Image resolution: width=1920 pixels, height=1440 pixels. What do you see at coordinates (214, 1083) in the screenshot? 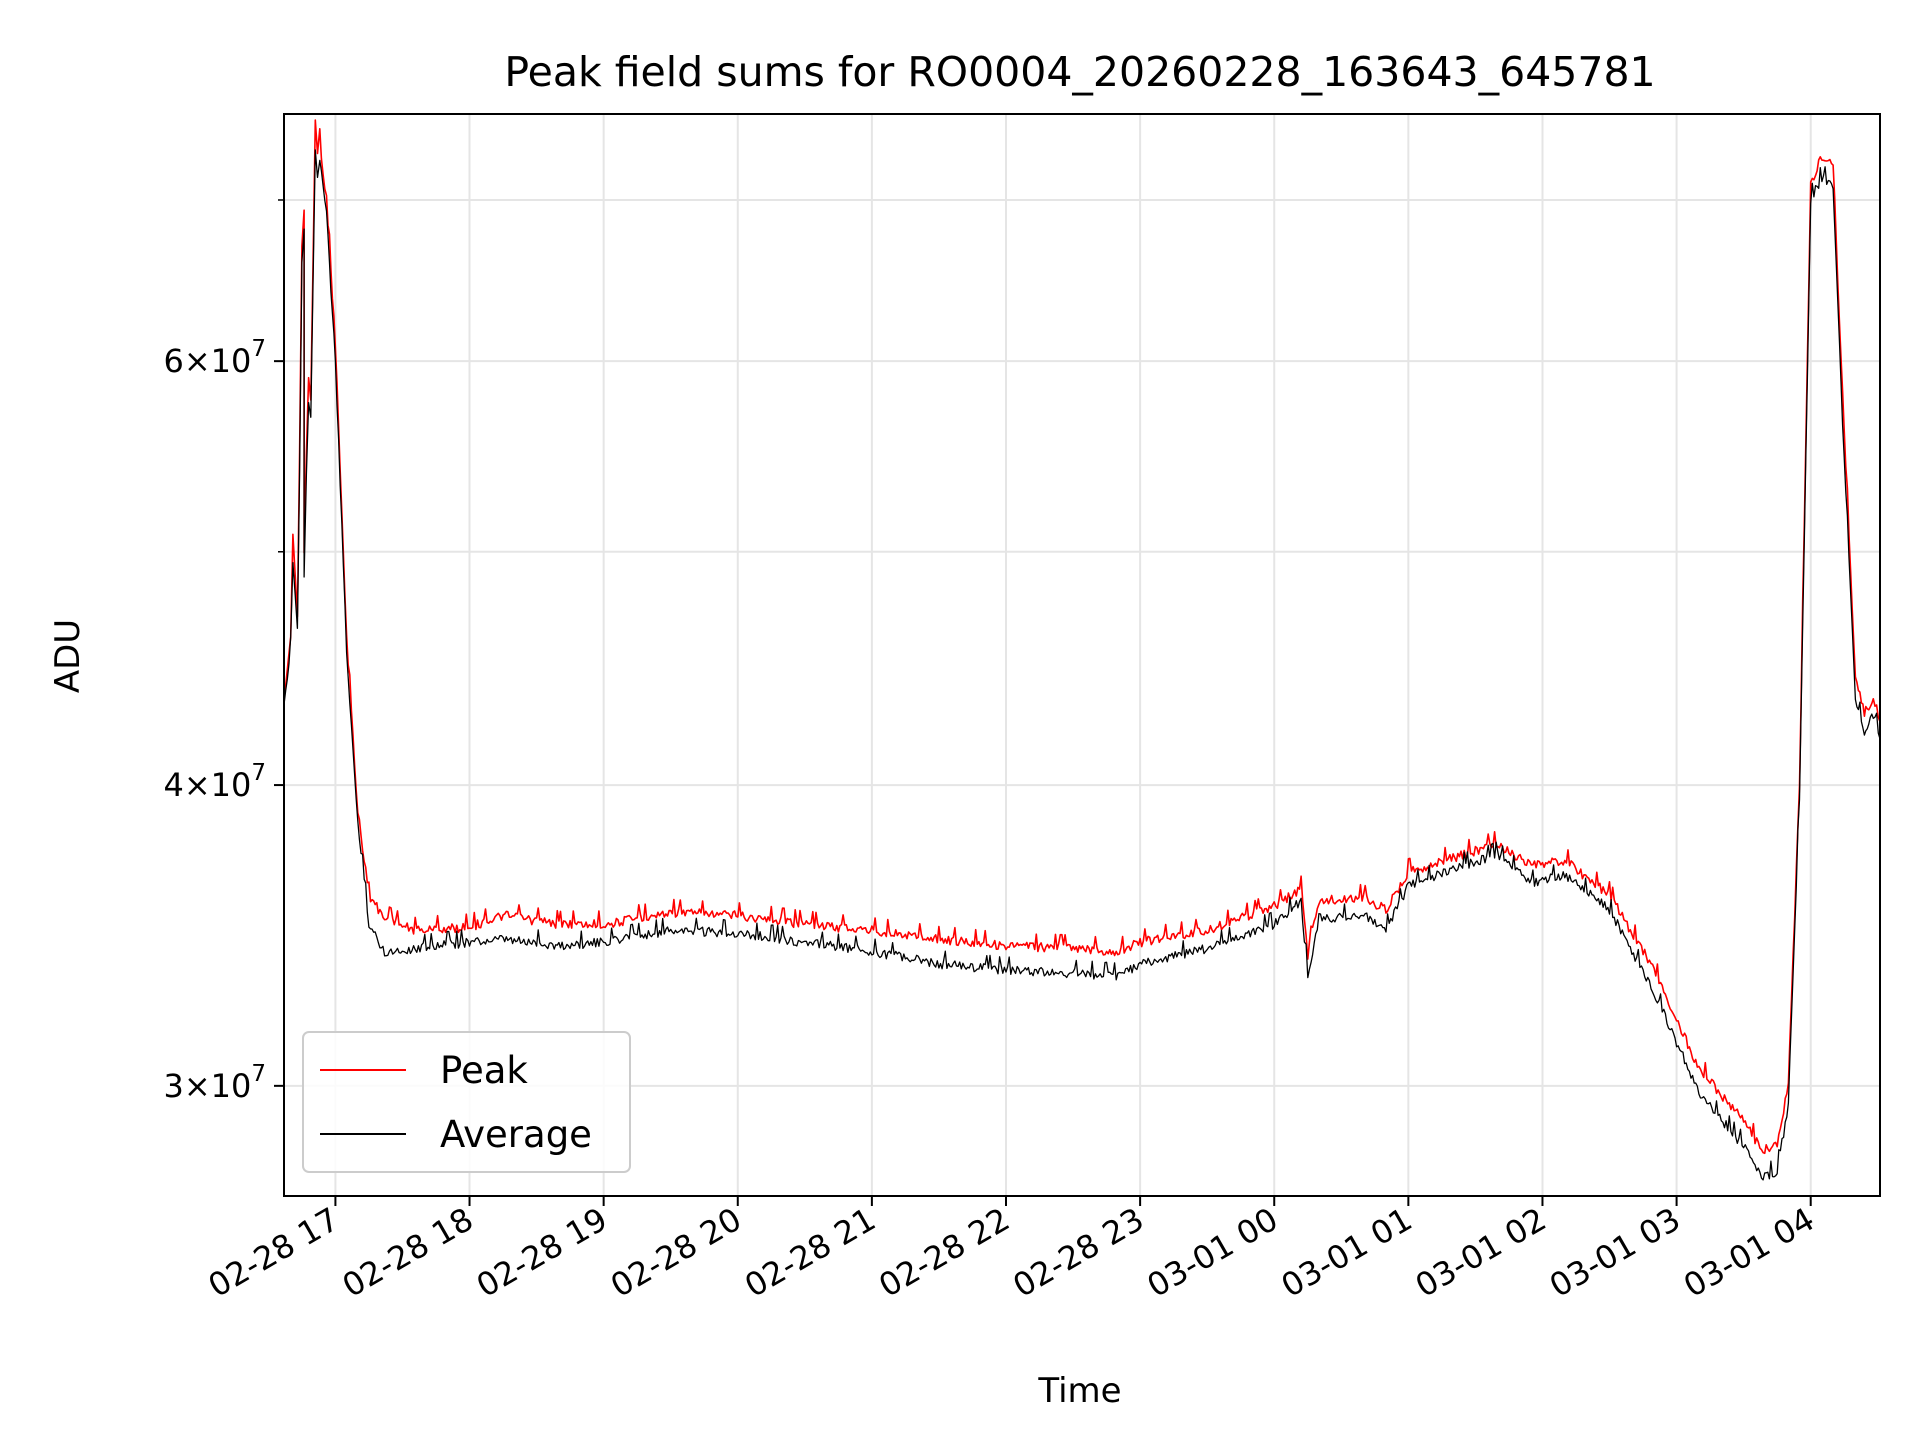
I see `y-tick-label: 3×107` at bounding box center [214, 1083].